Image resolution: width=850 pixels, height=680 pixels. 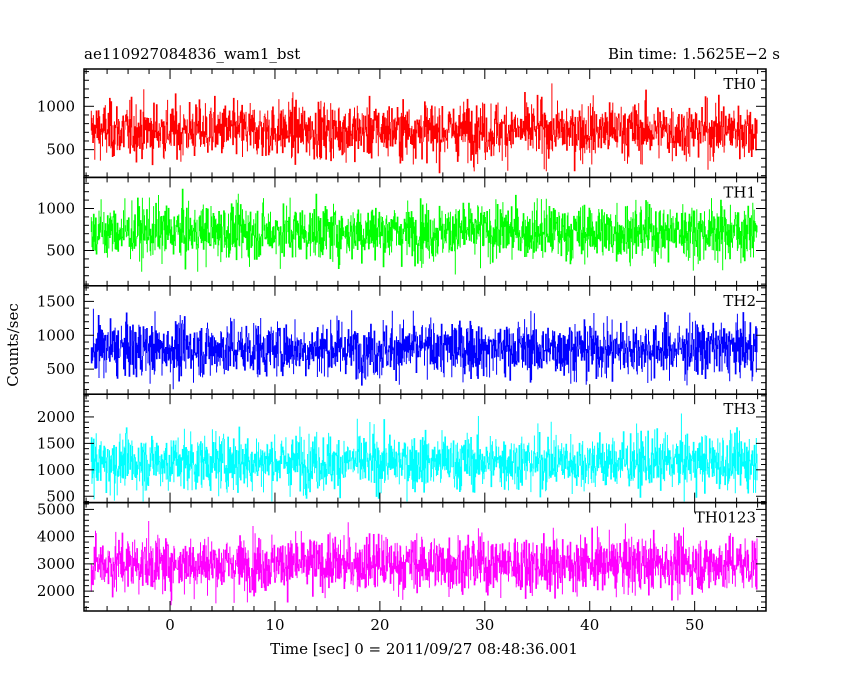 I want to click on x-axis-label: Time [sec] 0 = 2011/09/27 08:48:36.001, so click(x=424, y=649).